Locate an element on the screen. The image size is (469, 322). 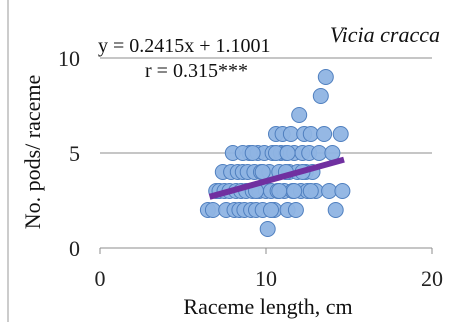
y-axis-label: No. pods/ raceme is located at coordinates (32, 152).